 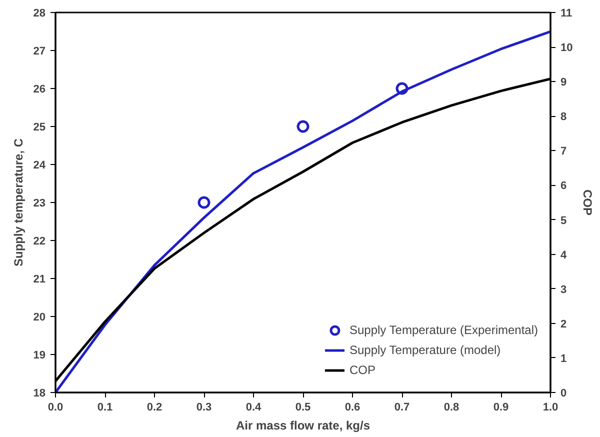 I want to click on legend-label: Supply Temperature (model), so click(x=425, y=350).